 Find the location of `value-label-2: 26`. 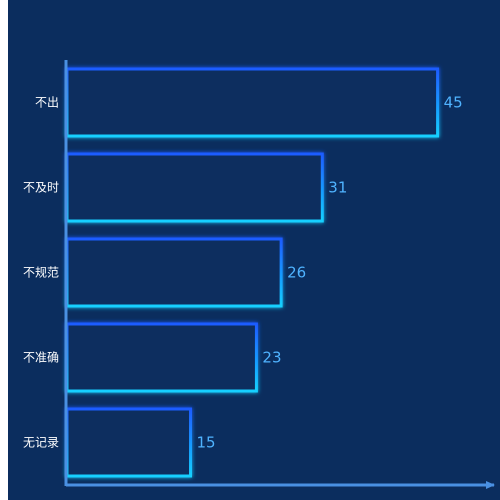

value-label-2: 26 is located at coordinates (296, 273).